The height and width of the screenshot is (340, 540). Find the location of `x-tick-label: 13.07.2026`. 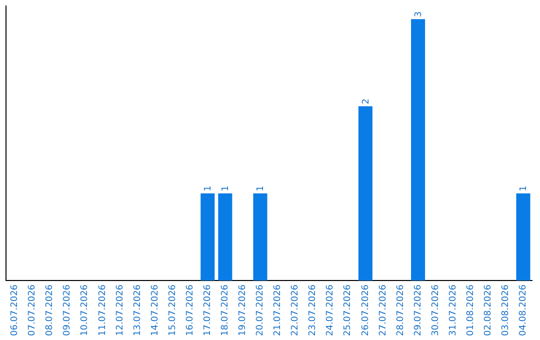

x-tick-label: 13.07.2026 is located at coordinates (137, 310).